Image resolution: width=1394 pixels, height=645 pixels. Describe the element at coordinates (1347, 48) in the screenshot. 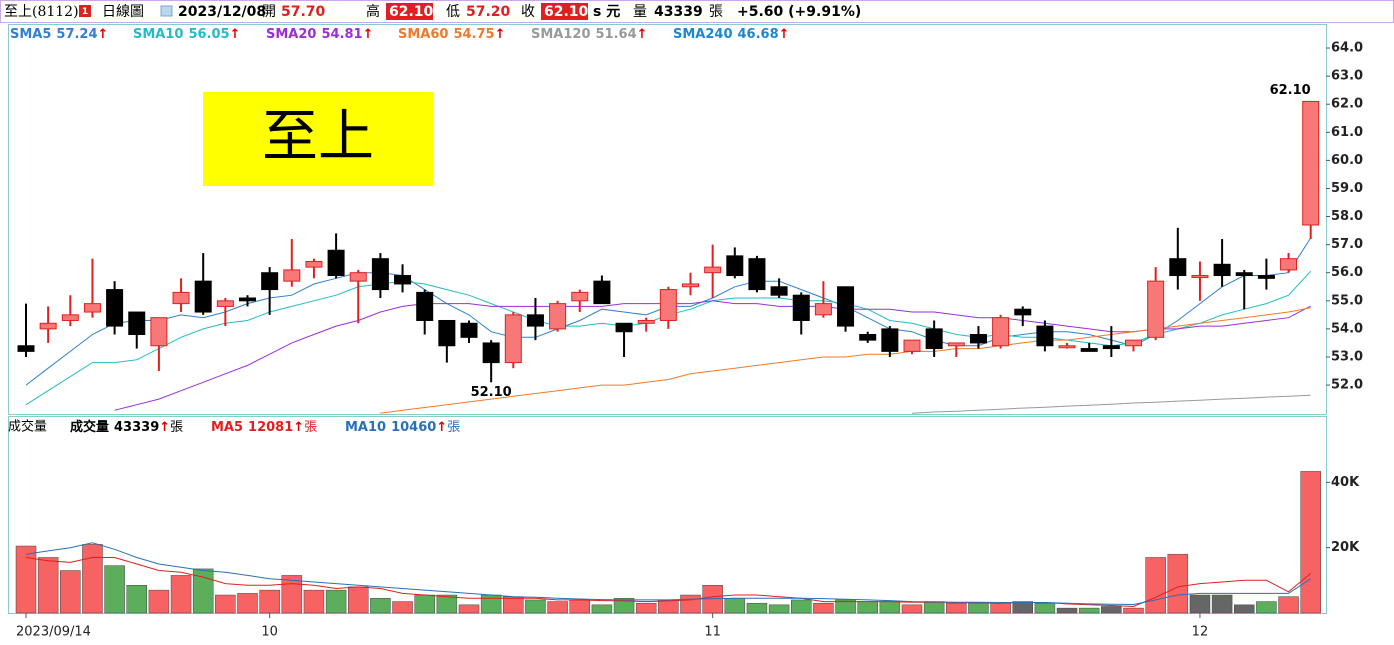

I see `y-tick-label: 64.0` at that location.